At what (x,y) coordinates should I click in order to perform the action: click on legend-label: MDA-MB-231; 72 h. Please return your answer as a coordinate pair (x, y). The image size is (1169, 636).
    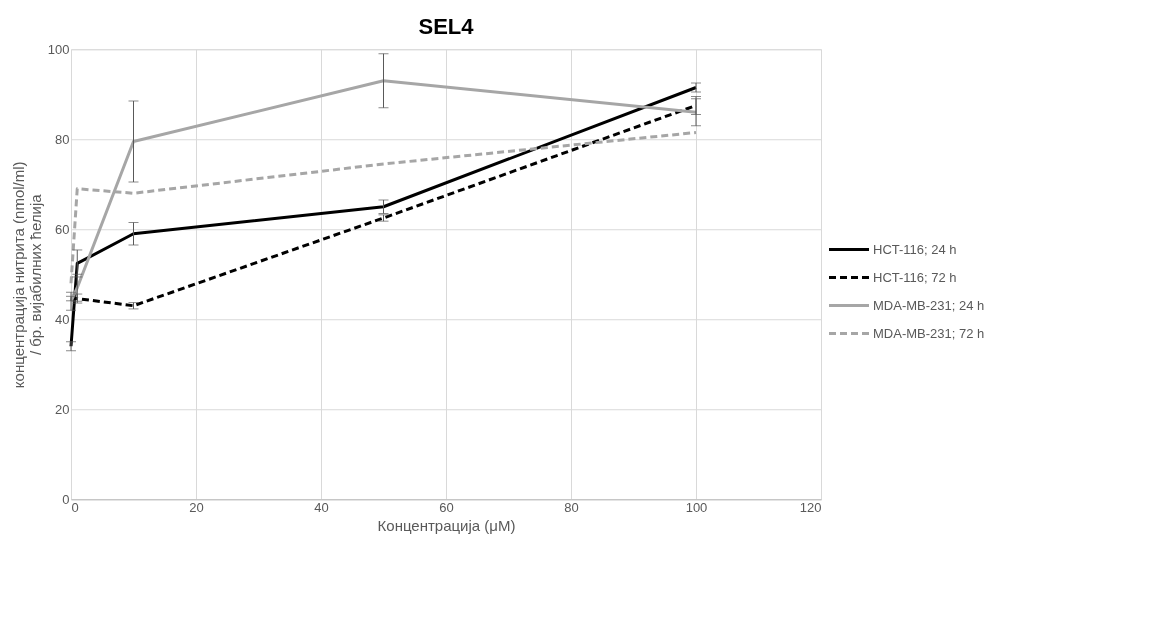
    Looking at the image, I should click on (929, 333).